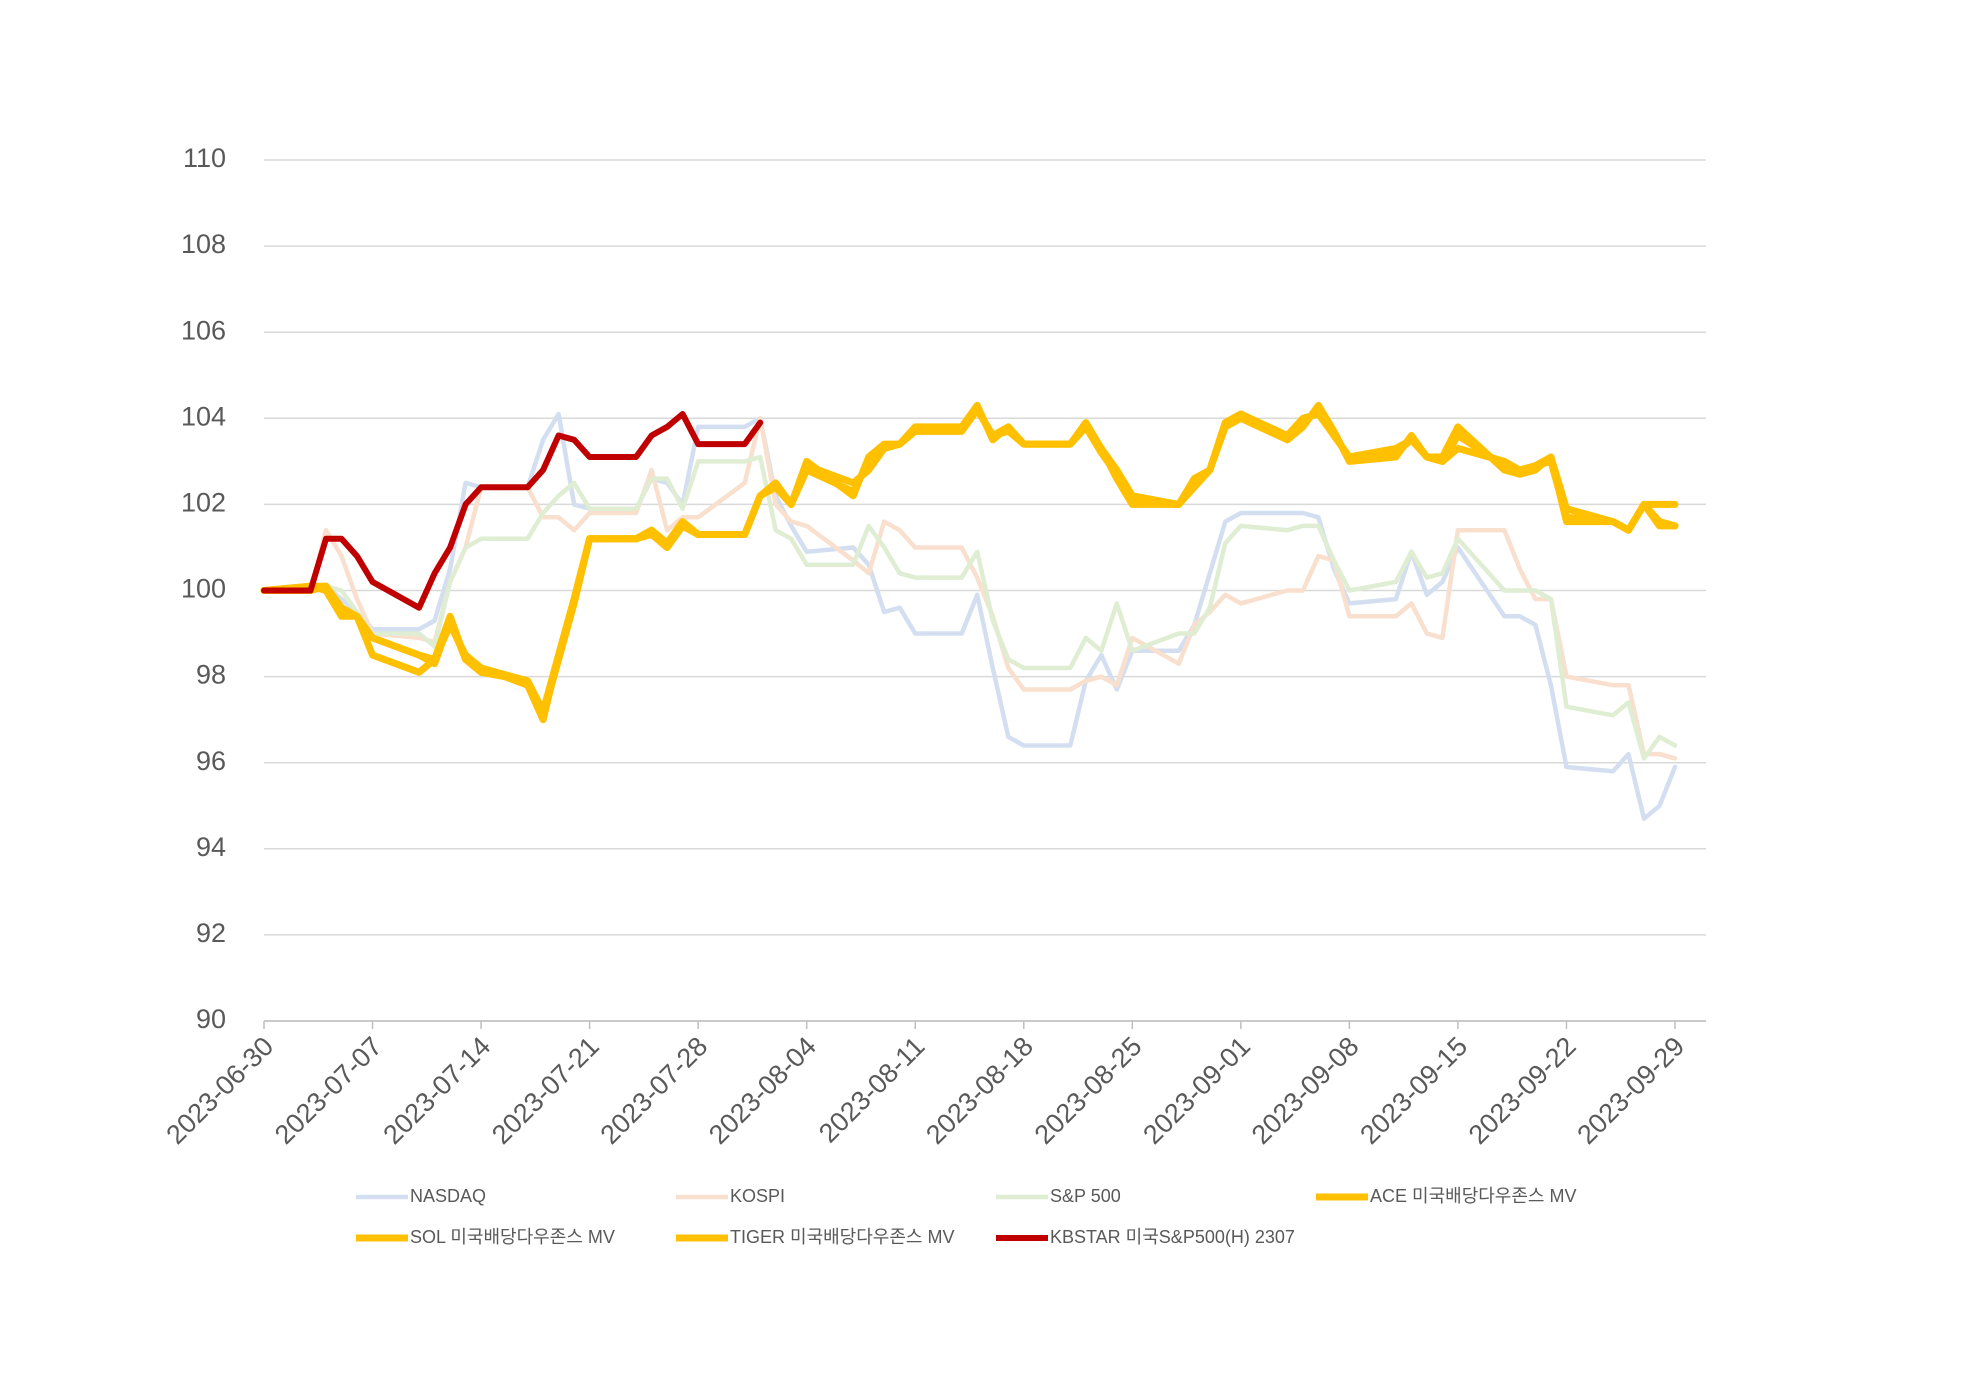 Image resolution: width=1980 pixels, height=1400 pixels. I want to click on x-tick-label: 2023-07-28, so click(654, 1090).